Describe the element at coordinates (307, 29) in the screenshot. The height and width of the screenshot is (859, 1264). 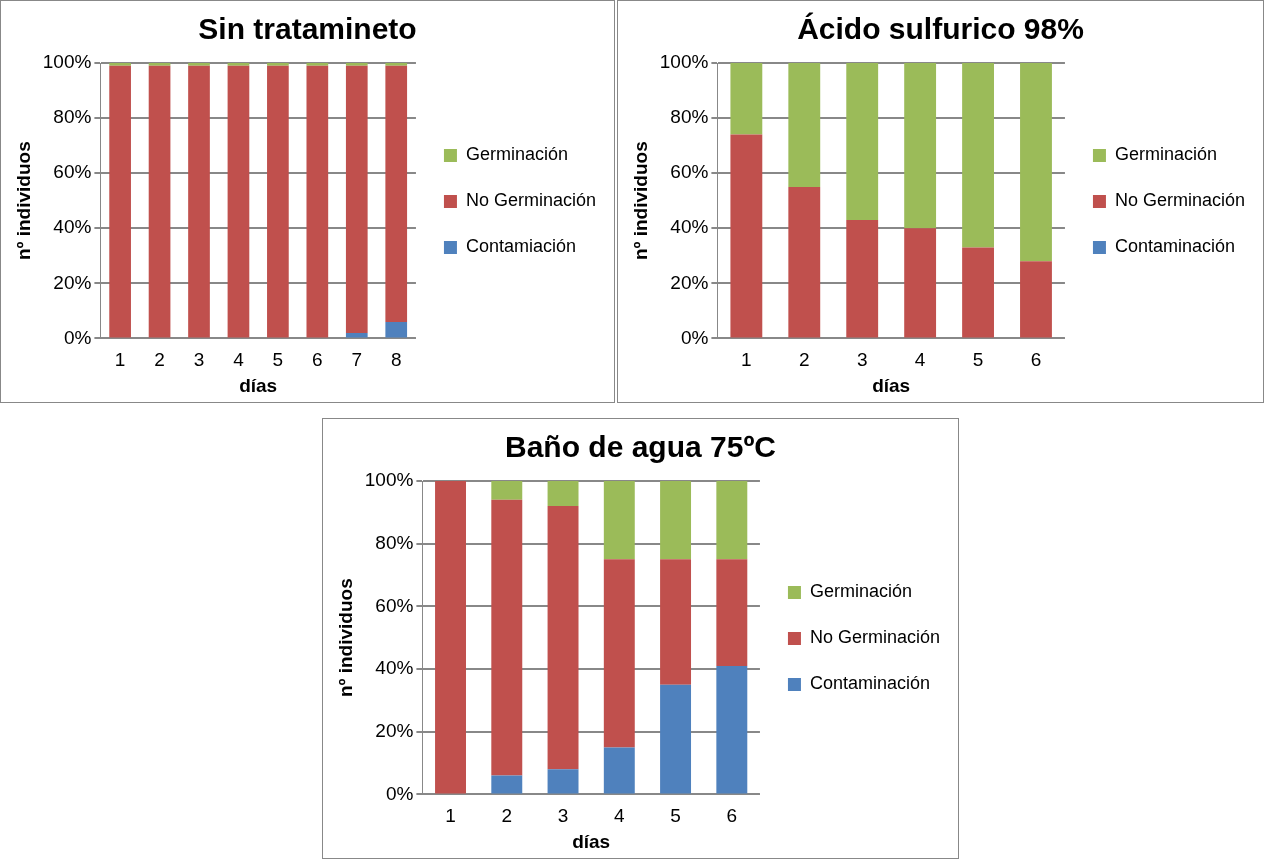
I see `chart-title: Sin tratamineto` at that location.